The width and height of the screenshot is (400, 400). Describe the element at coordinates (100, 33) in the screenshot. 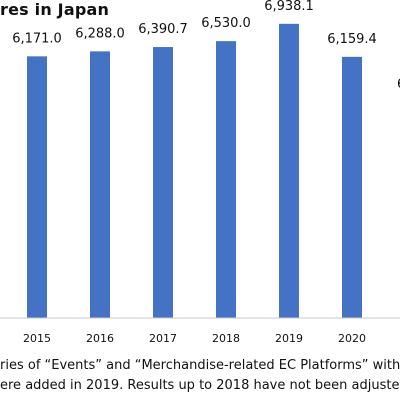

I see `value-label-2016: 6,288.0` at that location.